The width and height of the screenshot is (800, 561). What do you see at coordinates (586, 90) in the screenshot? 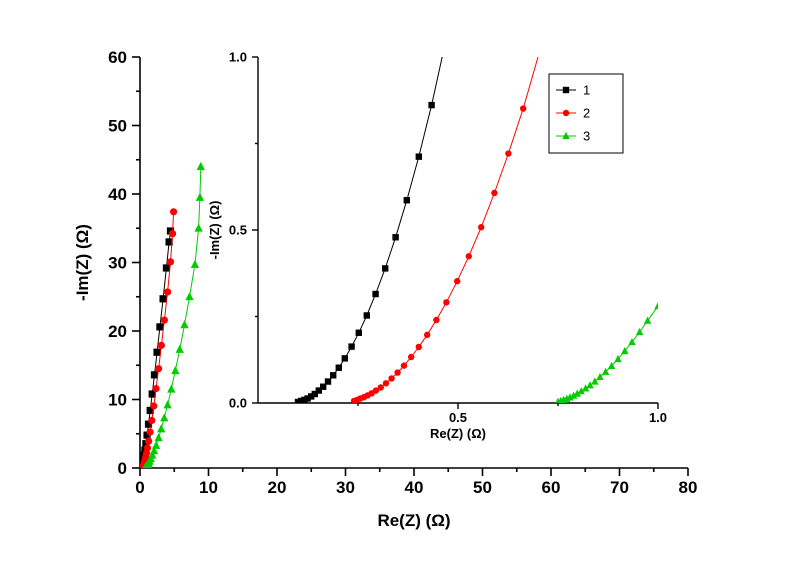
I see `legend-label: 1` at bounding box center [586, 90].